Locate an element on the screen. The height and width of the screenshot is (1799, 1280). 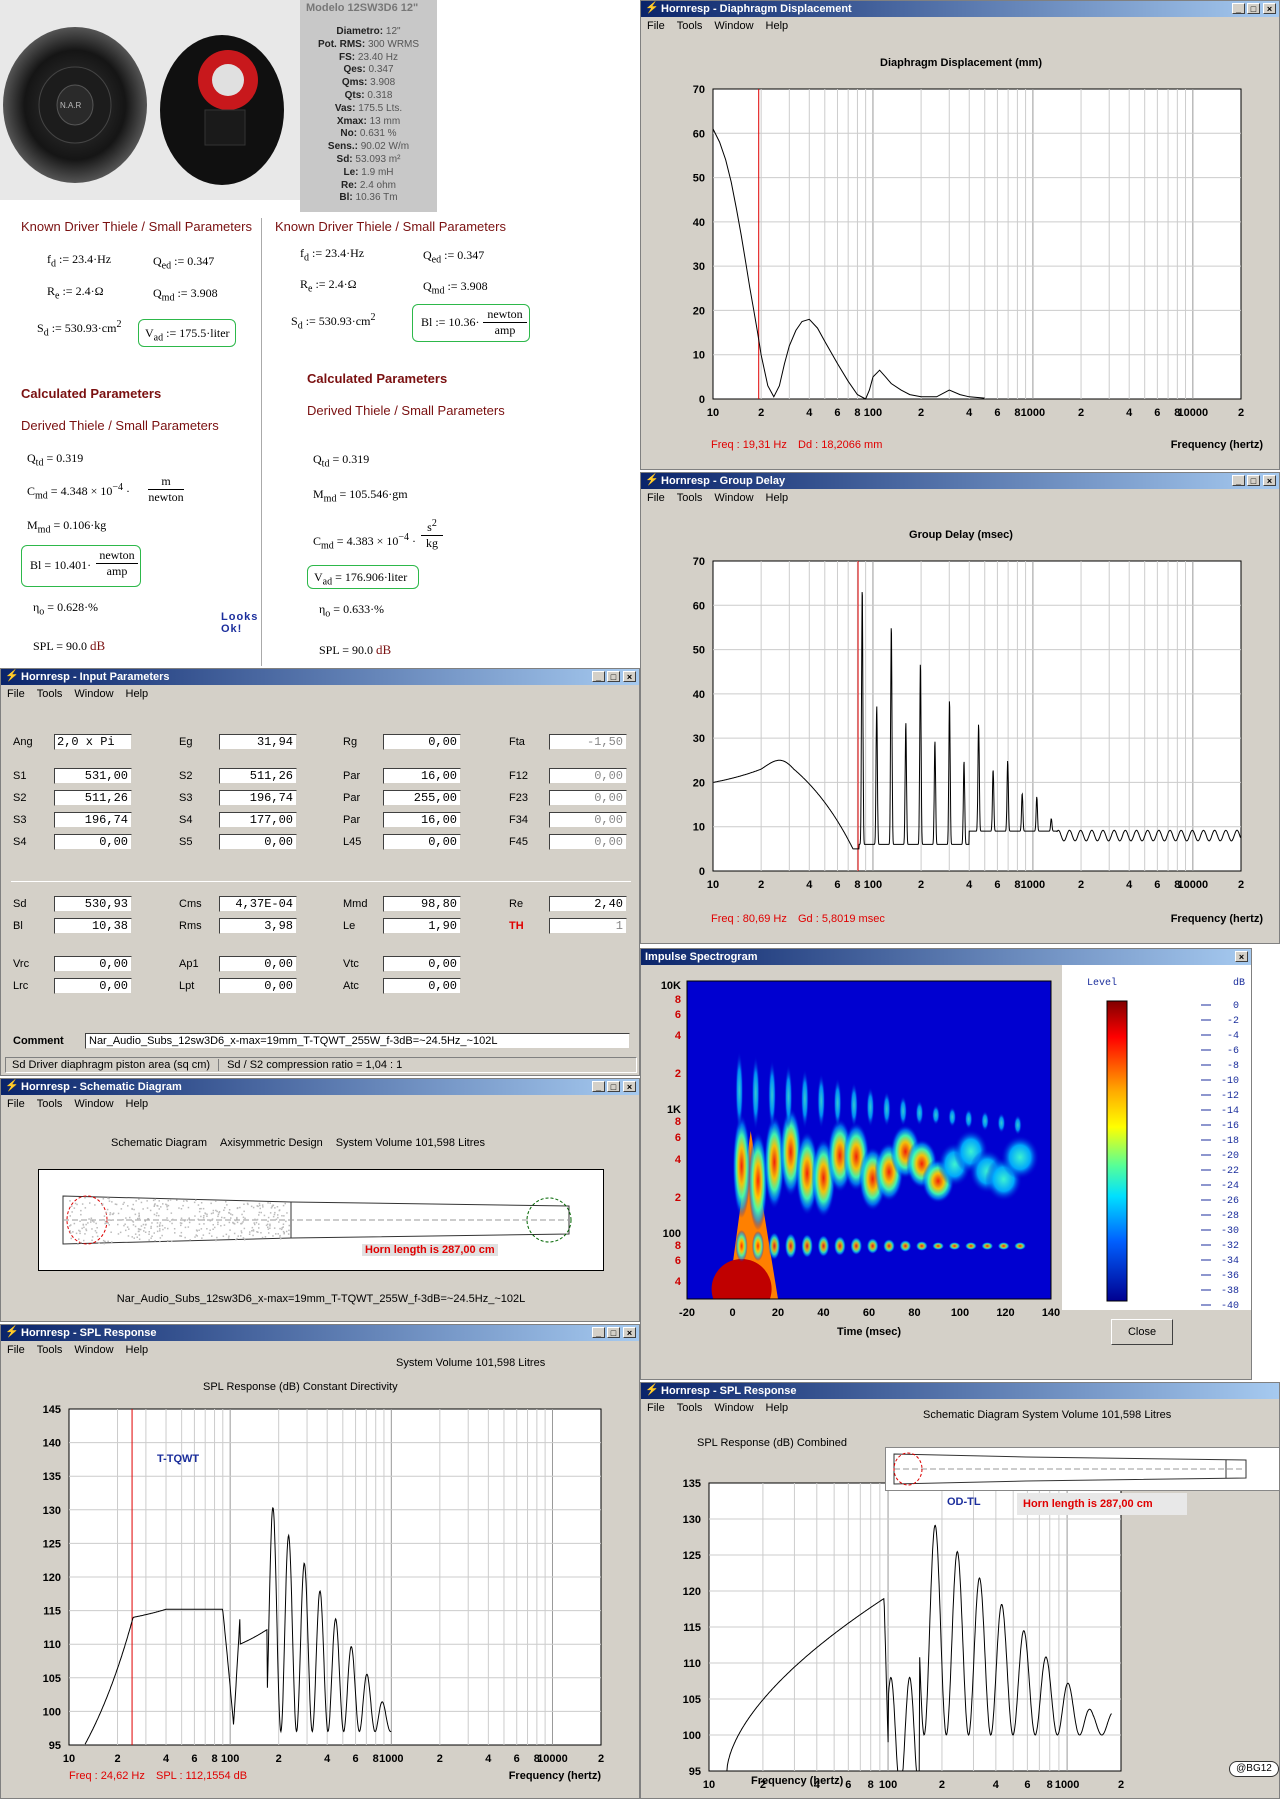
param-field-f45: 0,00 is located at coordinates (588, 842).